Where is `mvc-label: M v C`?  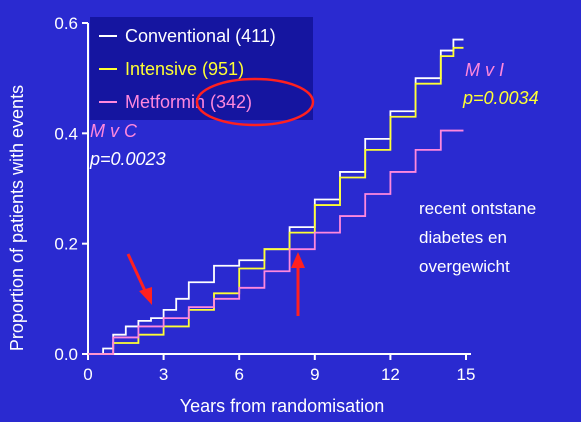 mvc-label: M v C is located at coordinates (114, 131).